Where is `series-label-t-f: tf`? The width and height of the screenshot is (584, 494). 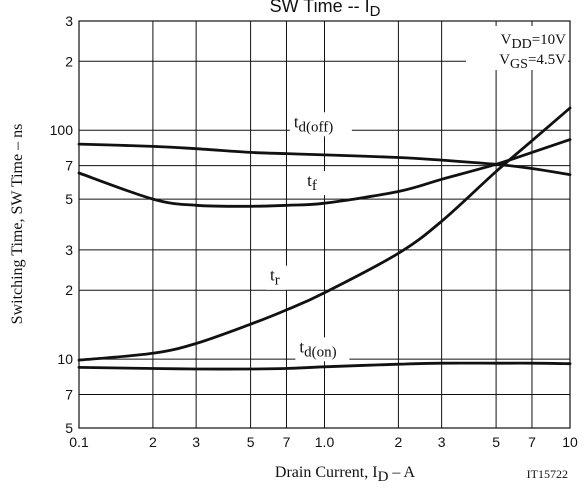 series-label-t-f: tf is located at coordinates (312, 182).